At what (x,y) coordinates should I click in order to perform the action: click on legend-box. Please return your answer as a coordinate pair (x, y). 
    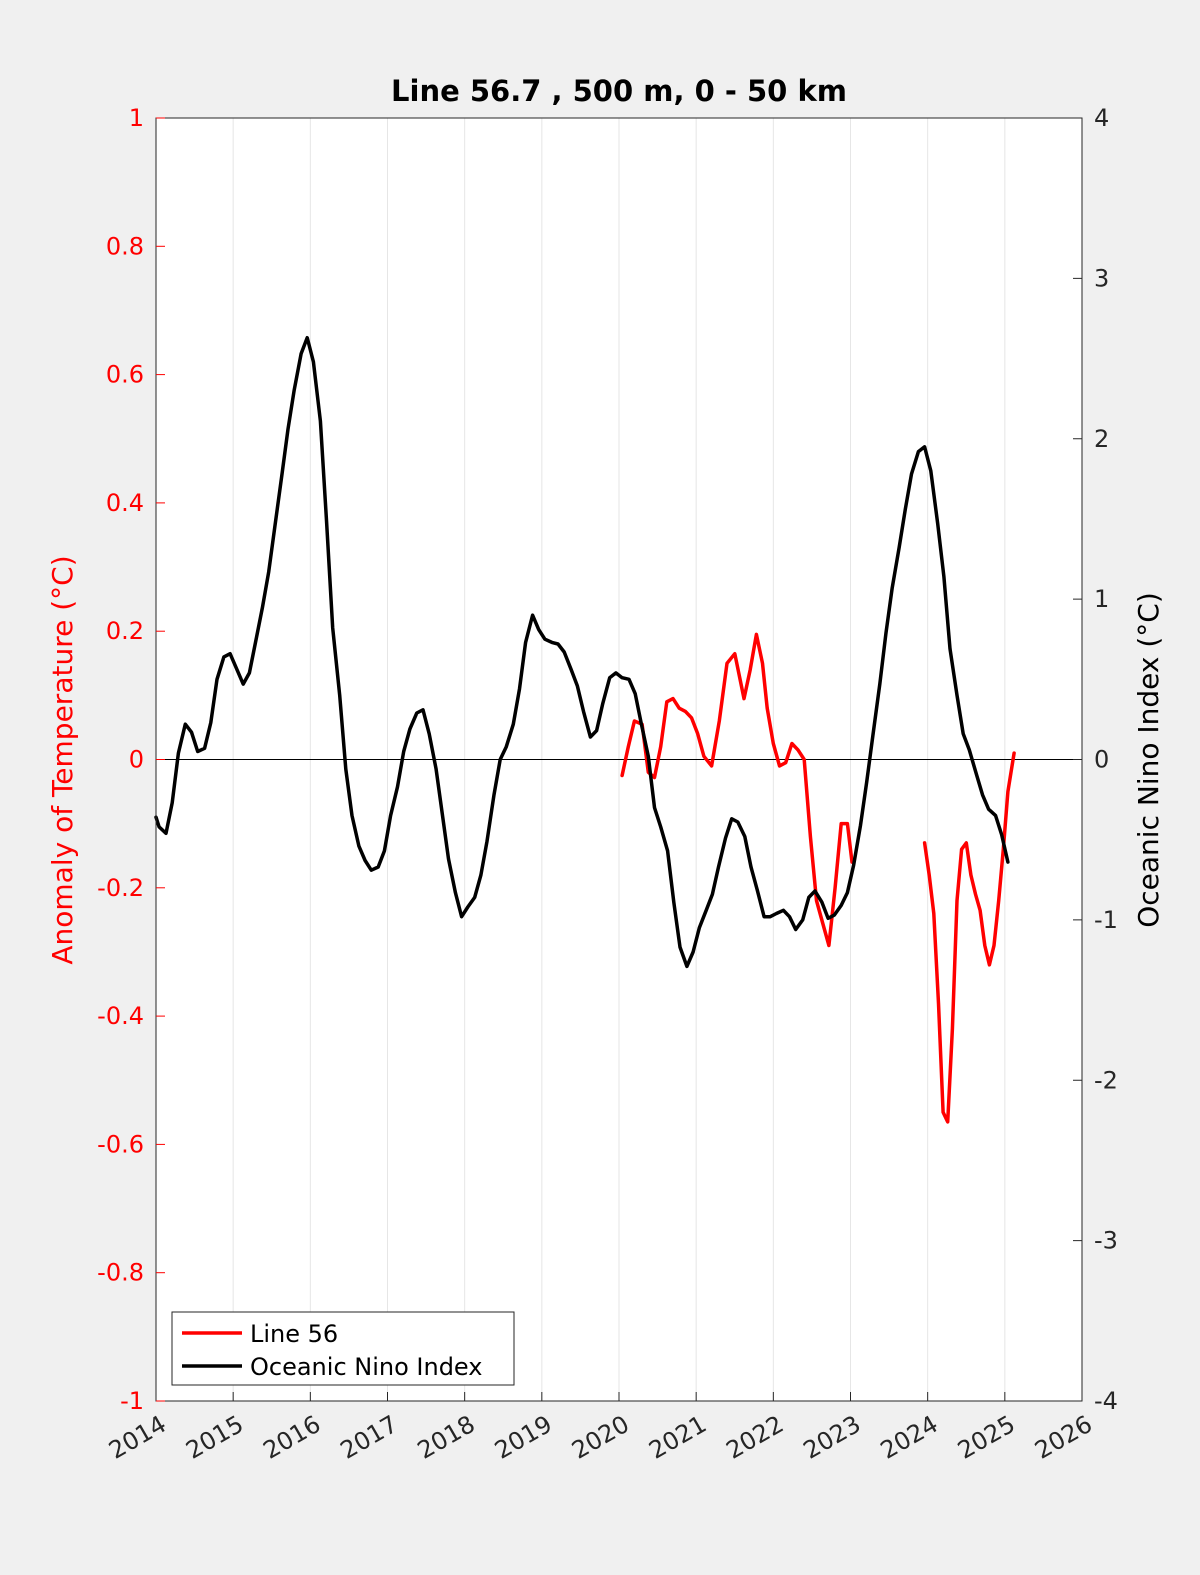
    Looking at the image, I should click on (343, 1348).